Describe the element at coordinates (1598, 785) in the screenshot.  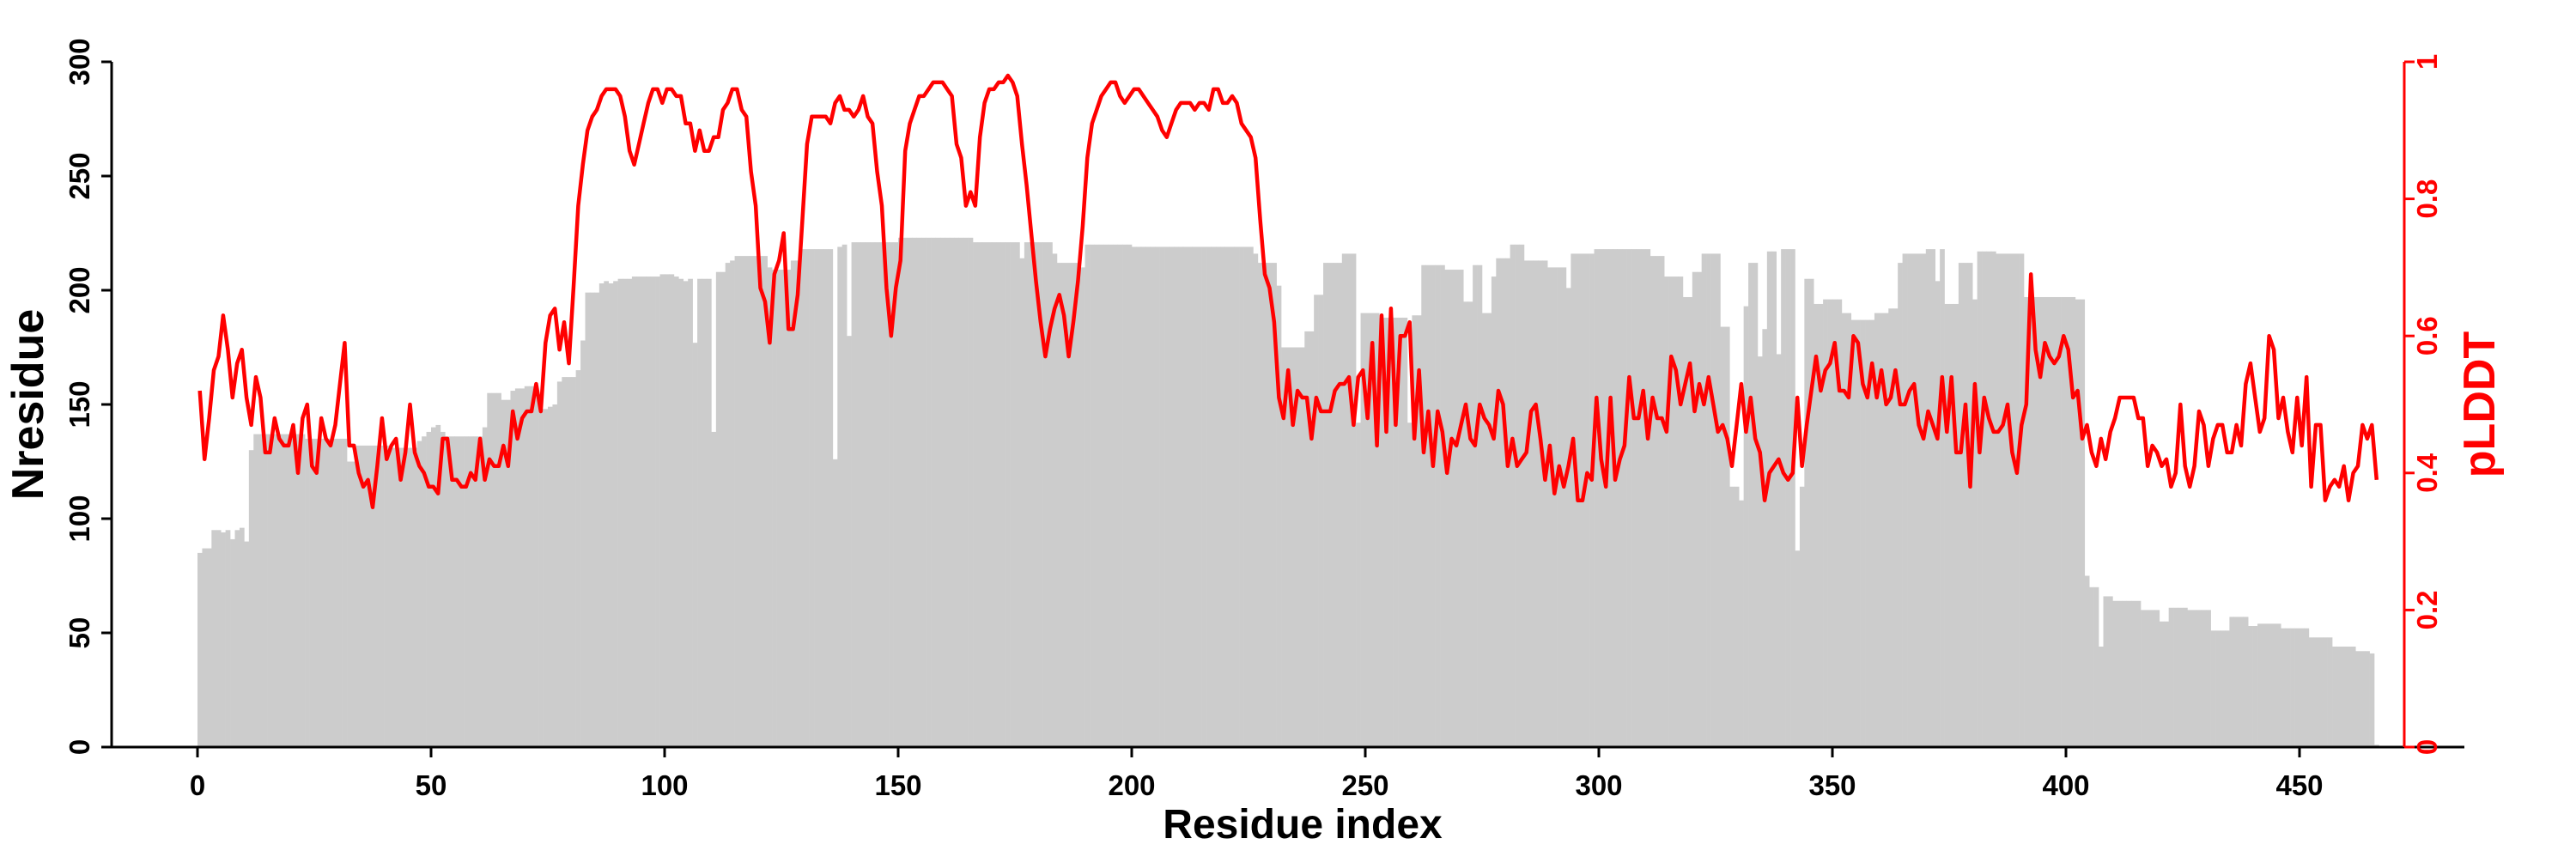
I see `x-tick-label: 300` at that location.